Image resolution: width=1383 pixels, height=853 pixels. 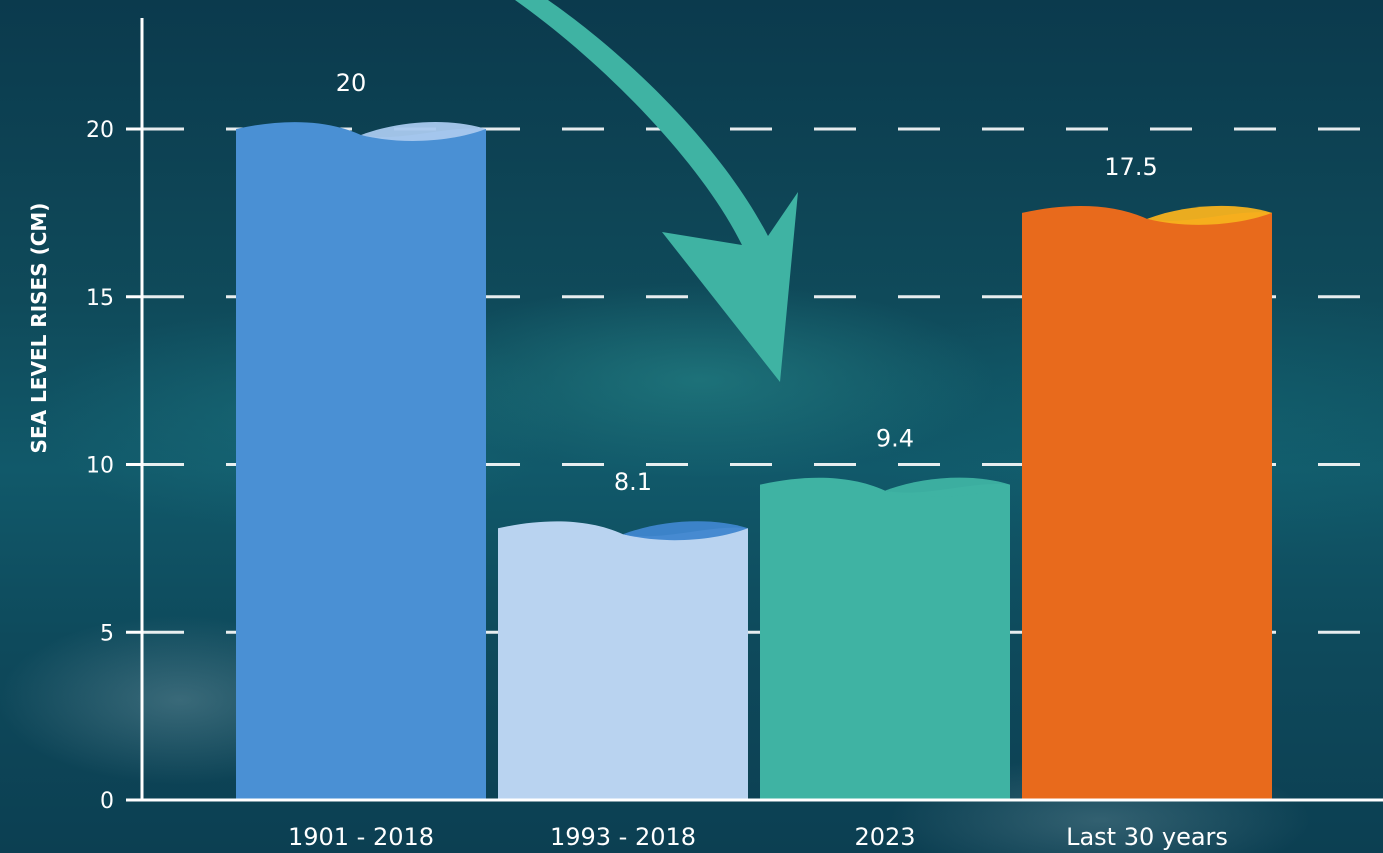 What do you see at coordinates (633, 482) in the screenshot?
I see `value-label-1: 8.1` at bounding box center [633, 482].